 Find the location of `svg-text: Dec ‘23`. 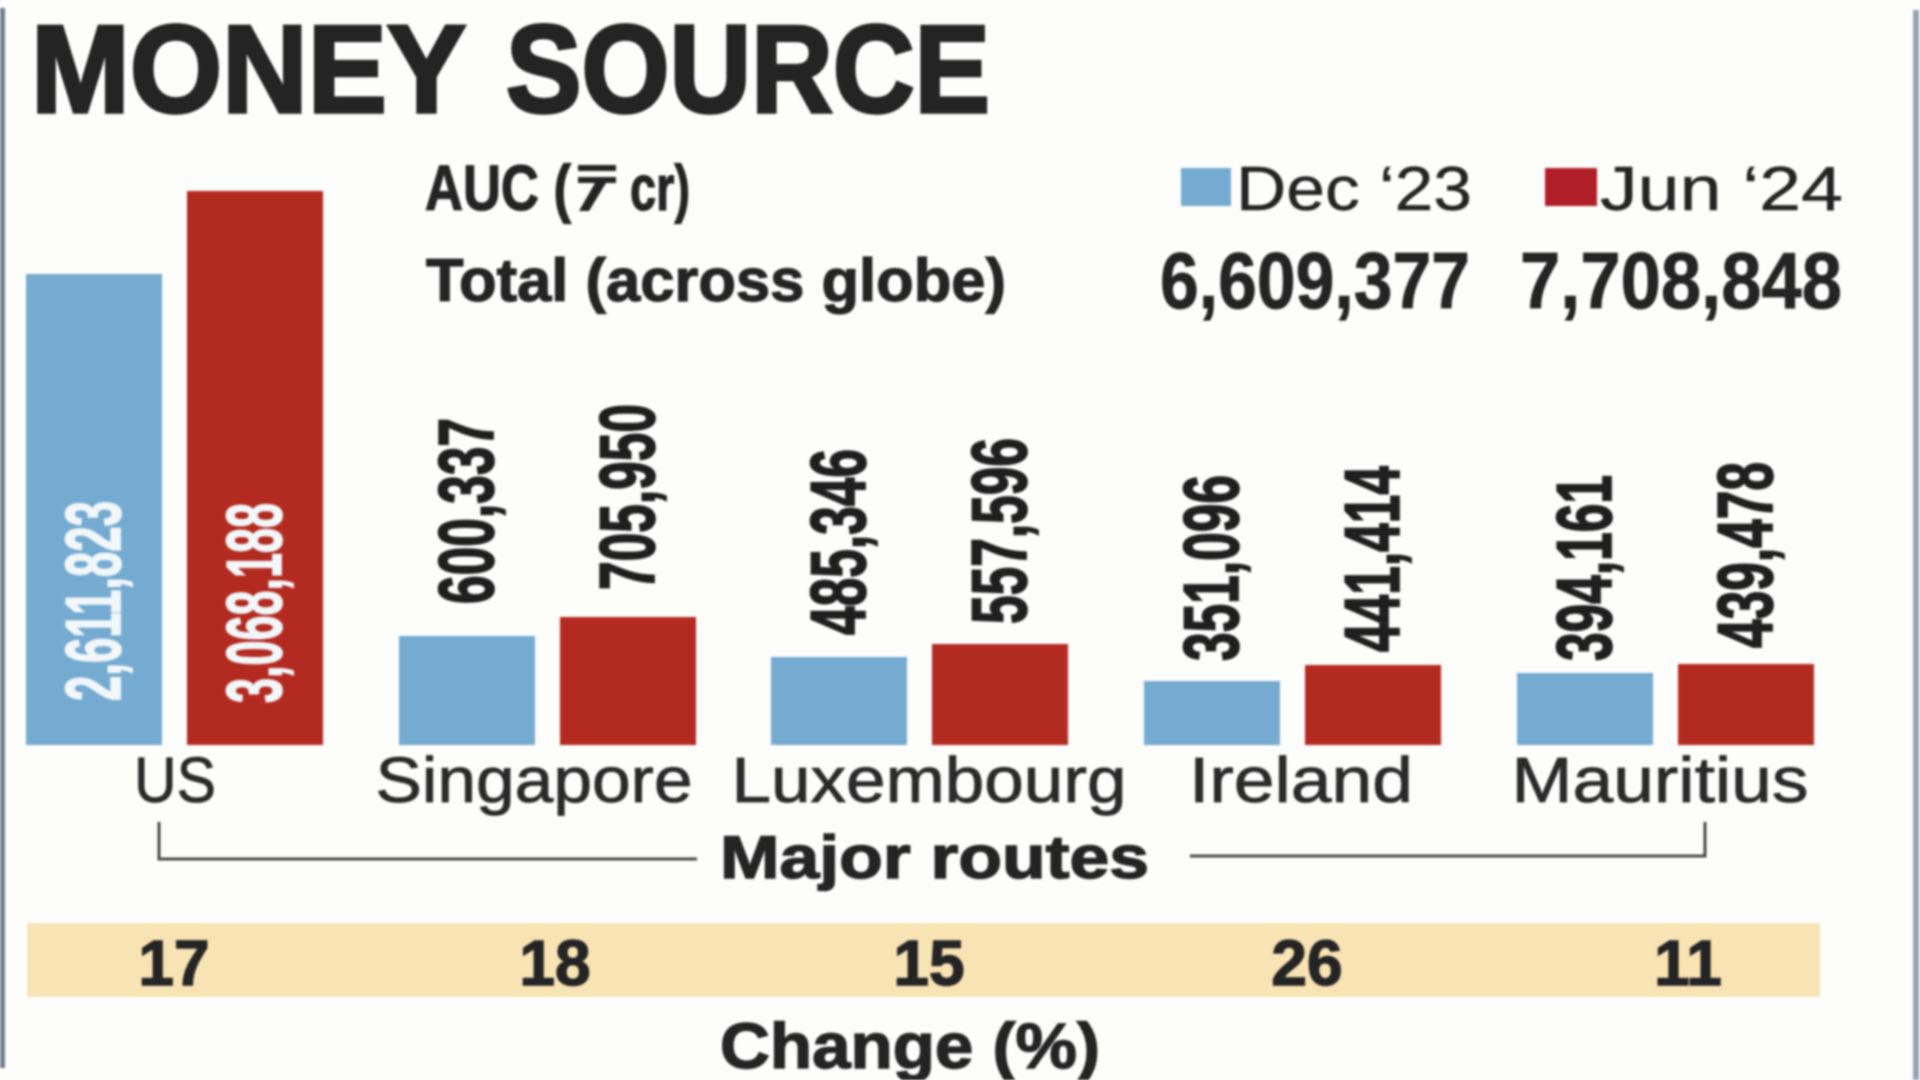

svg-text: Dec ‘23 is located at coordinates (1354, 189).